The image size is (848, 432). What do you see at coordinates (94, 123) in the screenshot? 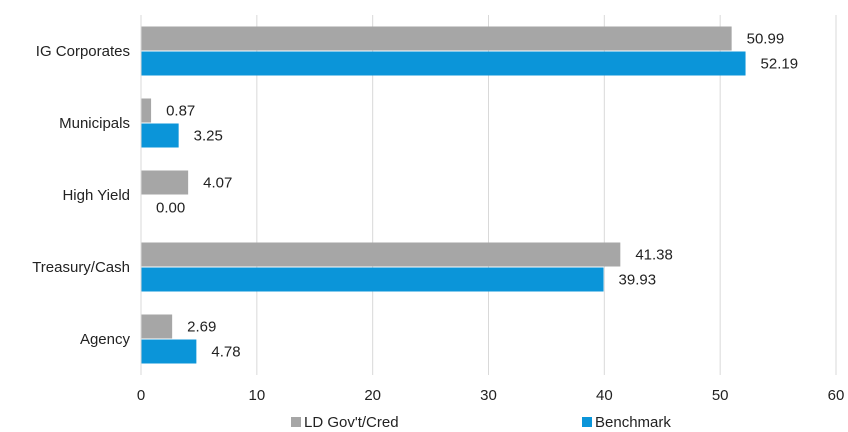
I see `category-label: Municipals` at bounding box center [94, 123].